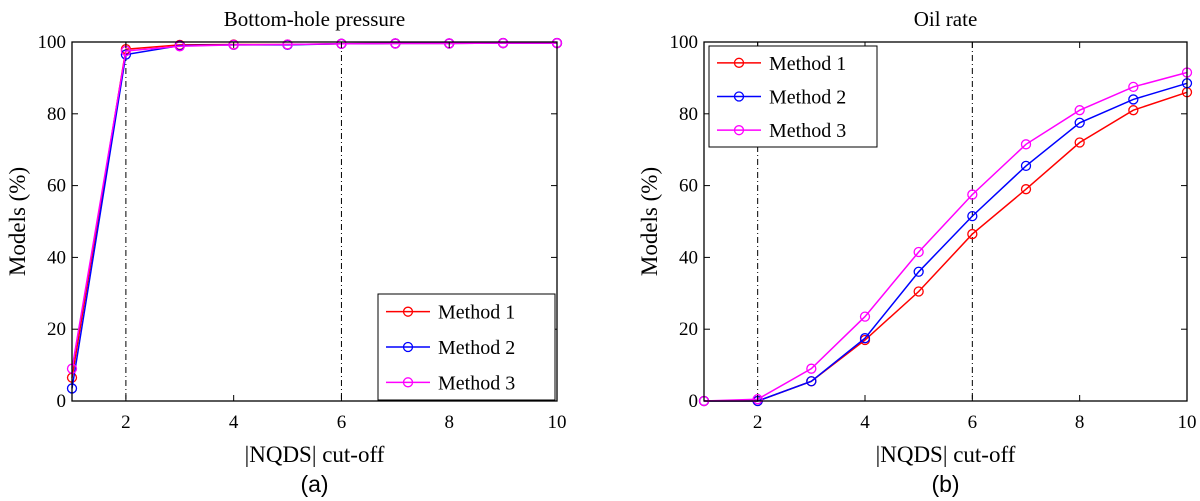  I want to click on chart-title: Oil rate, so click(946, 19).